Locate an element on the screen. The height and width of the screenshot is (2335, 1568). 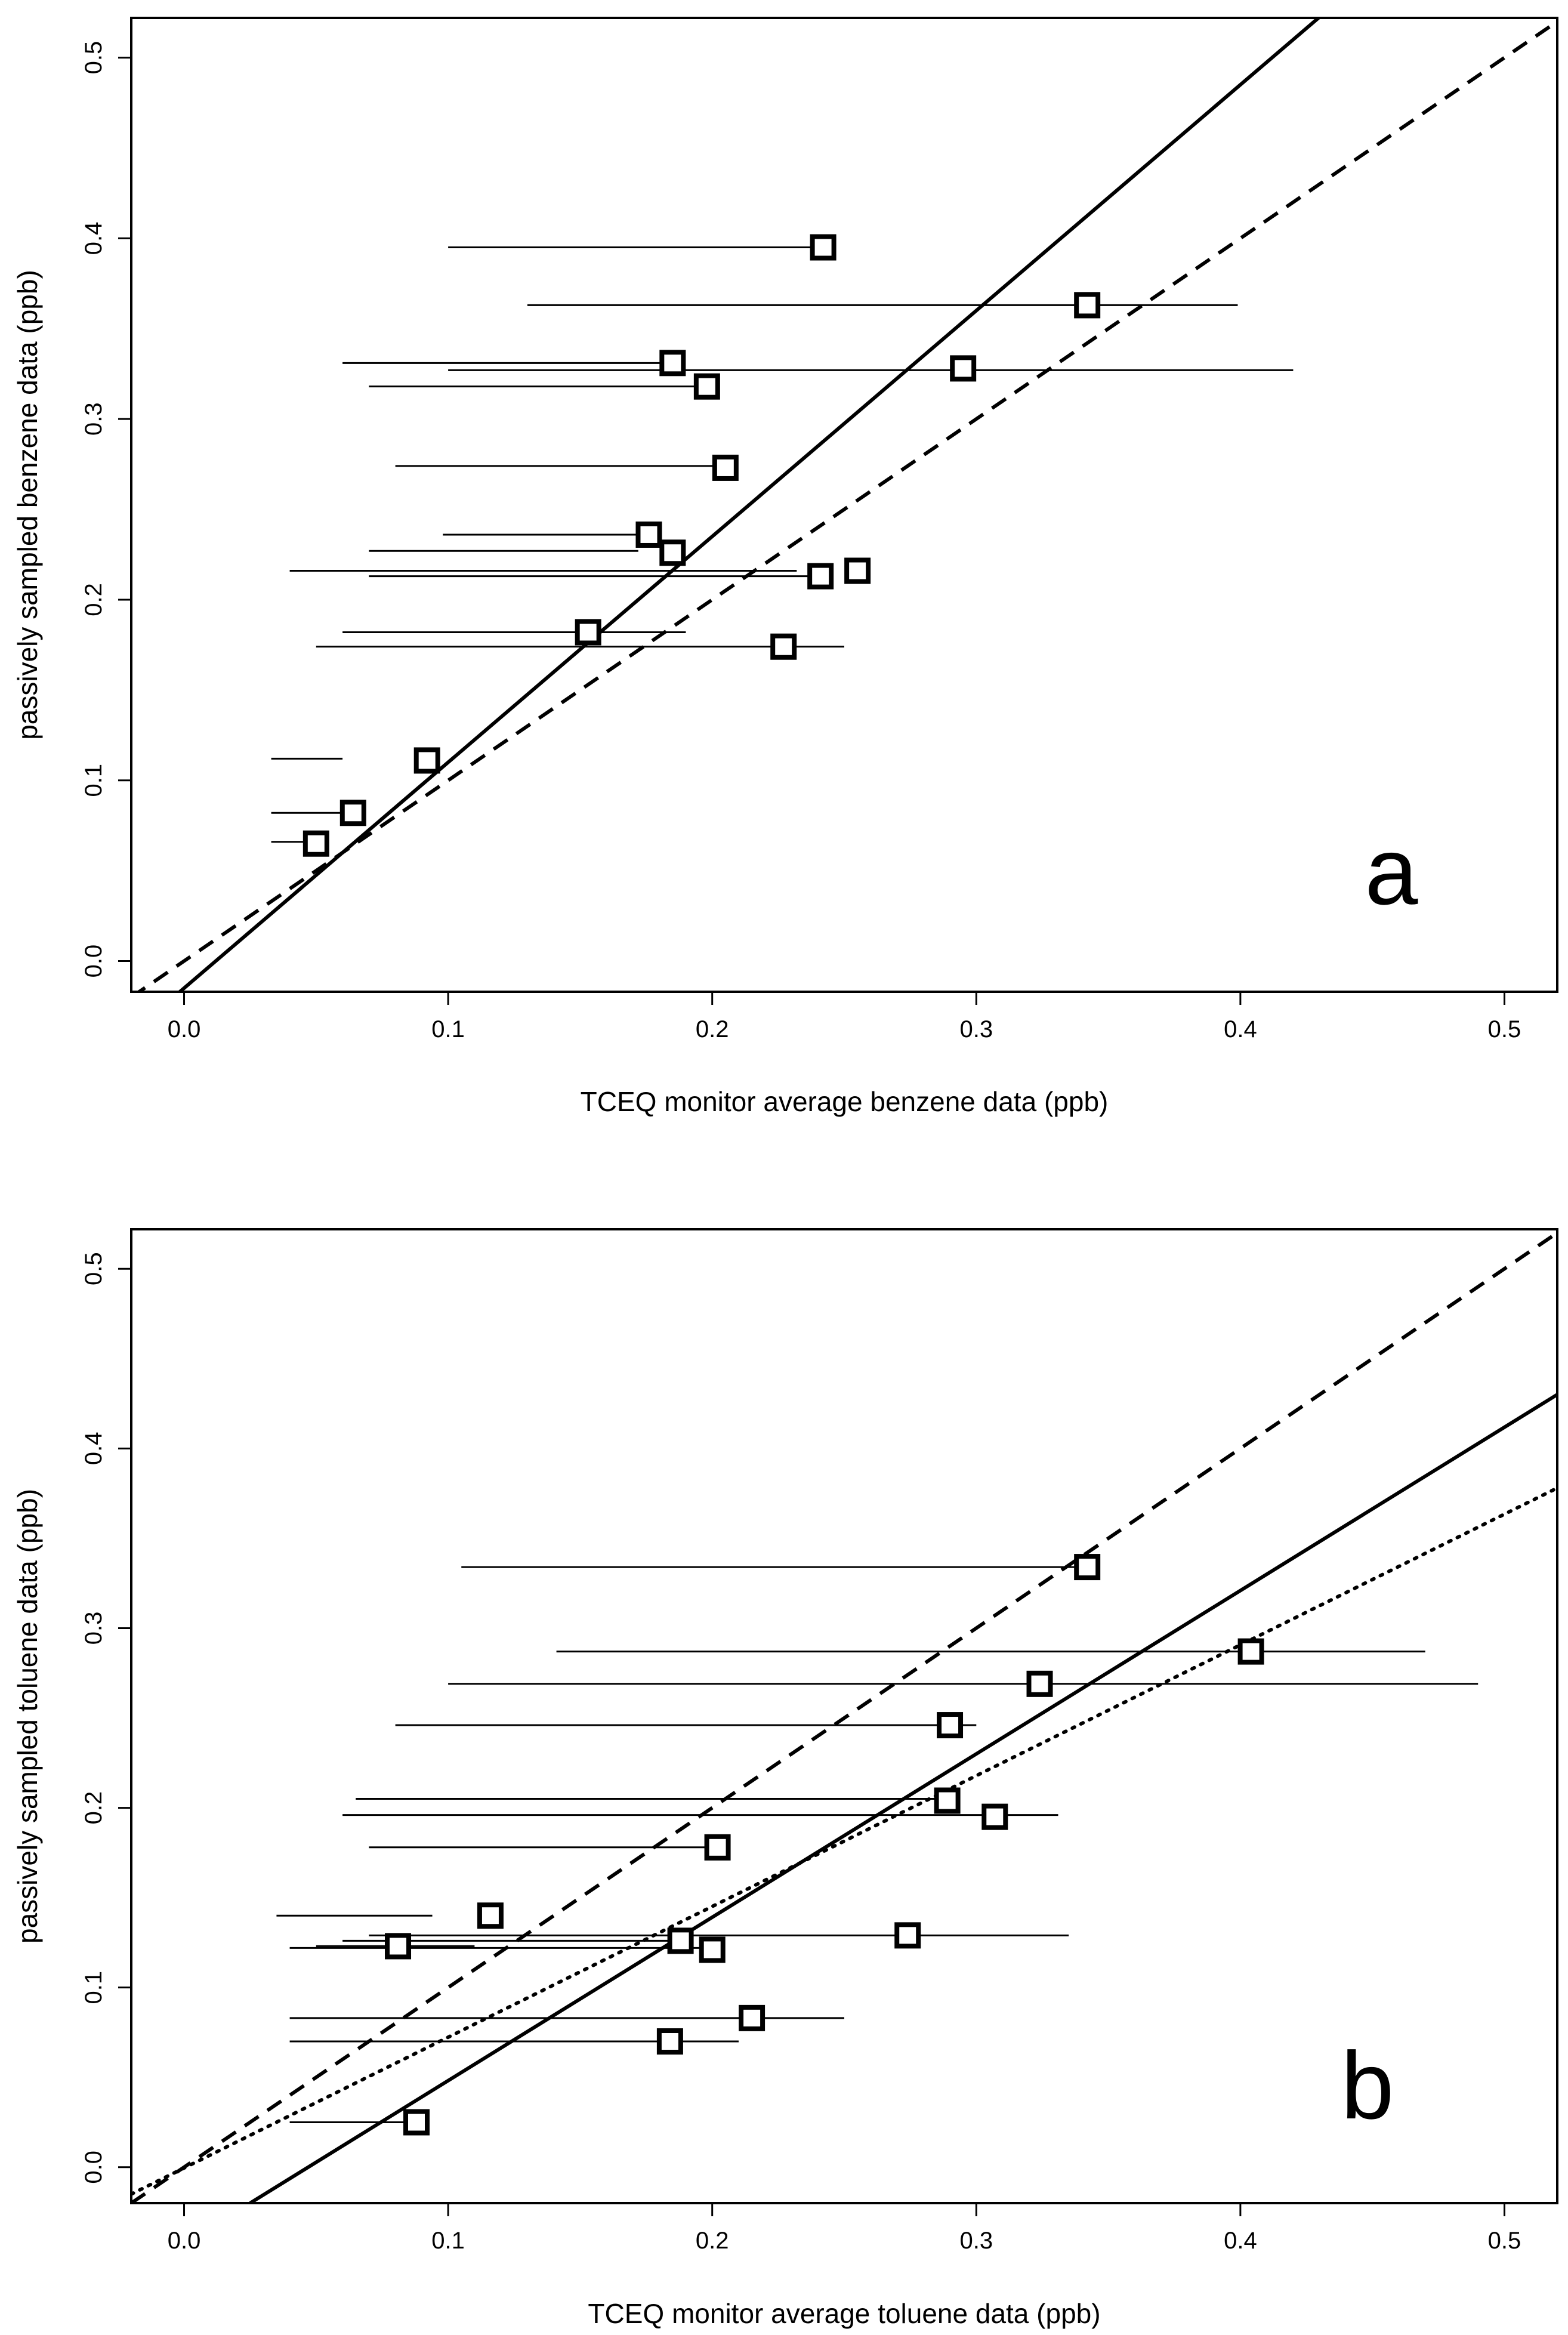
panel-a-x-axis-title: TCEQ monitor average benzene data (ppb) is located at coordinates (845, 1101).